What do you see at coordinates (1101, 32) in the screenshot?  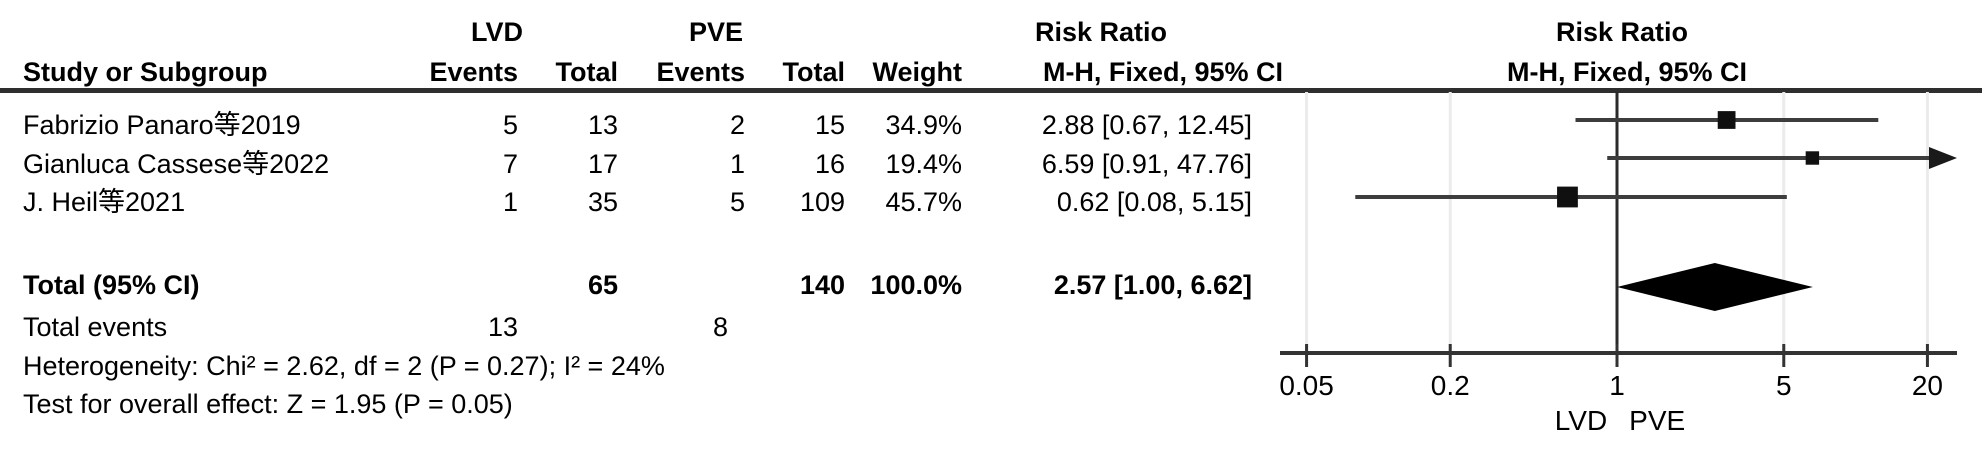 I see `table-effect-header: Risk Ratio` at bounding box center [1101, 32].